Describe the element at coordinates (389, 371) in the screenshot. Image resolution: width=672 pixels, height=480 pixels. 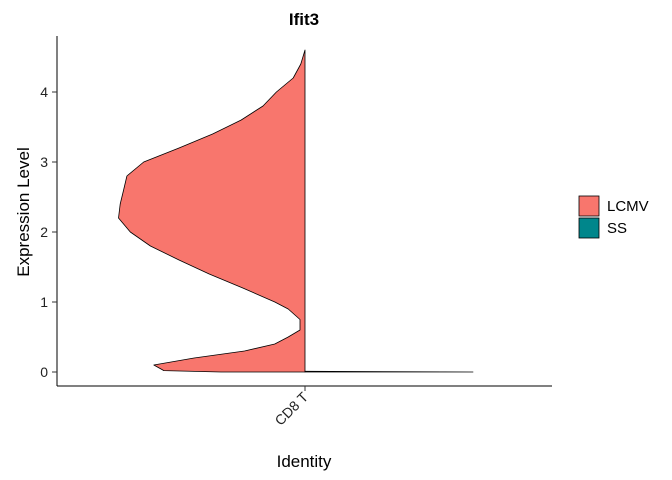
I see `violin-ss` at that location.